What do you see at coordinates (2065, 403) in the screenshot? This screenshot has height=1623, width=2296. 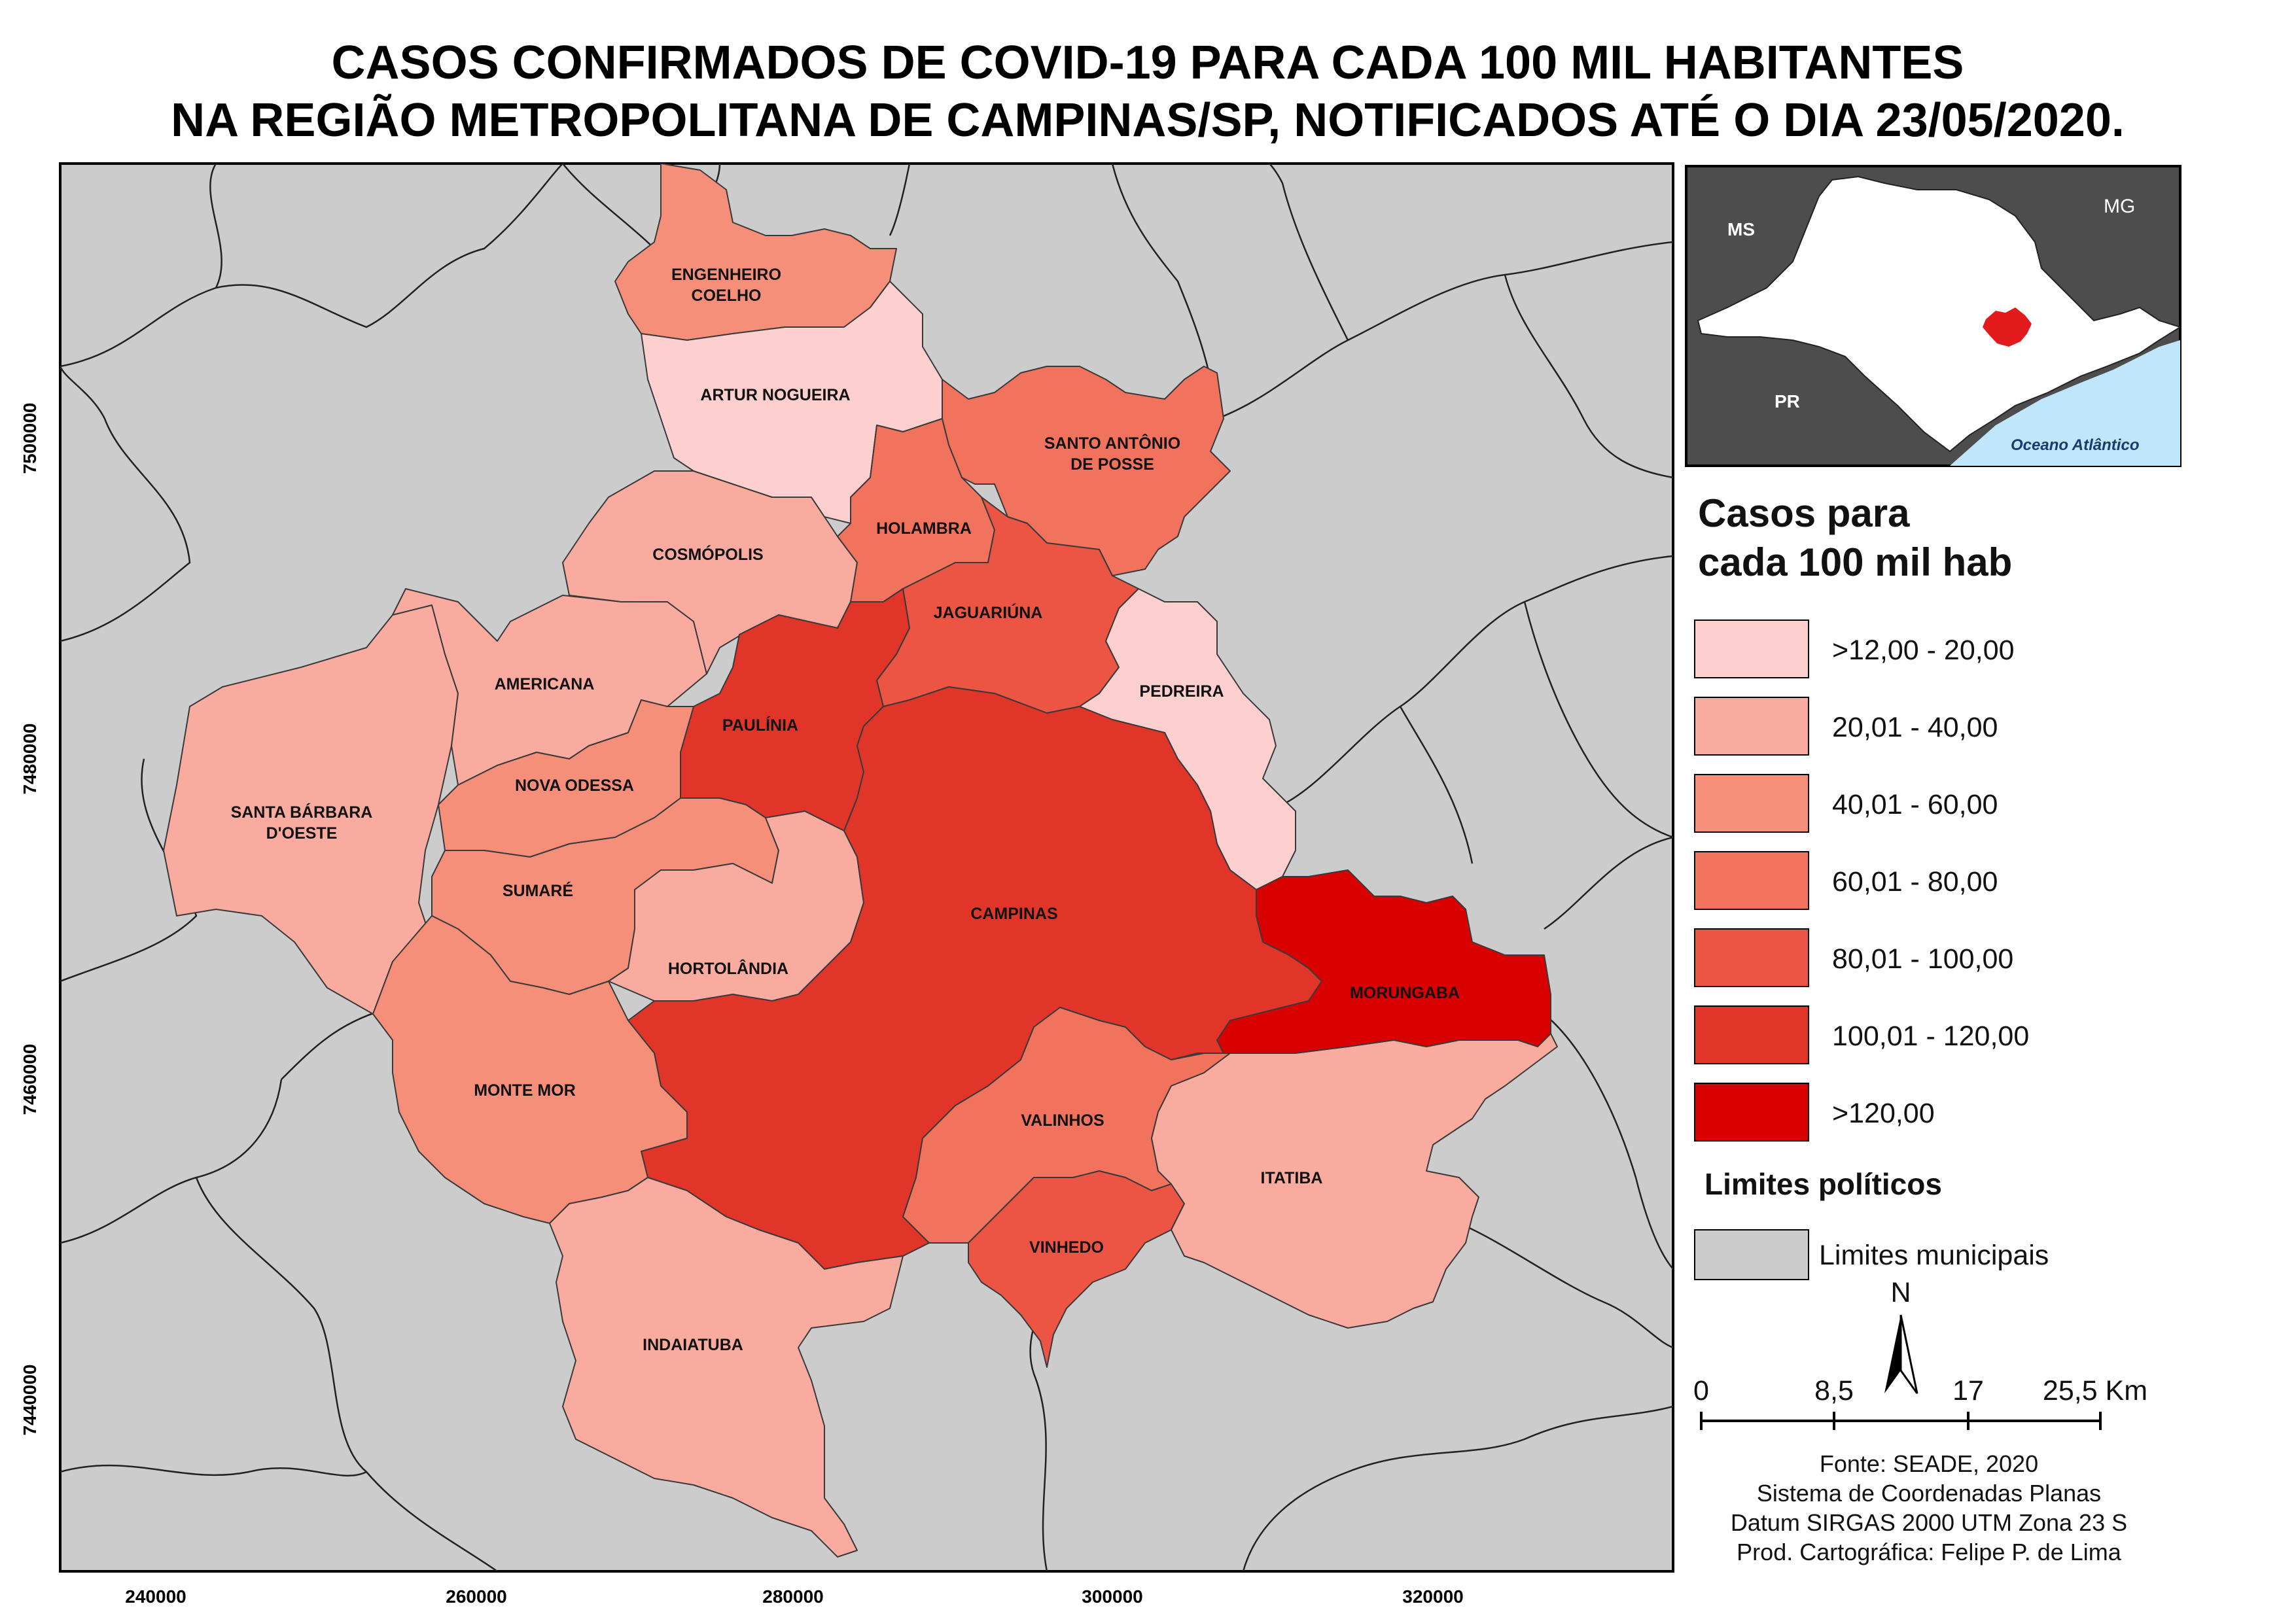 I see `inset-ocean` at bounding box center [2065, 403].